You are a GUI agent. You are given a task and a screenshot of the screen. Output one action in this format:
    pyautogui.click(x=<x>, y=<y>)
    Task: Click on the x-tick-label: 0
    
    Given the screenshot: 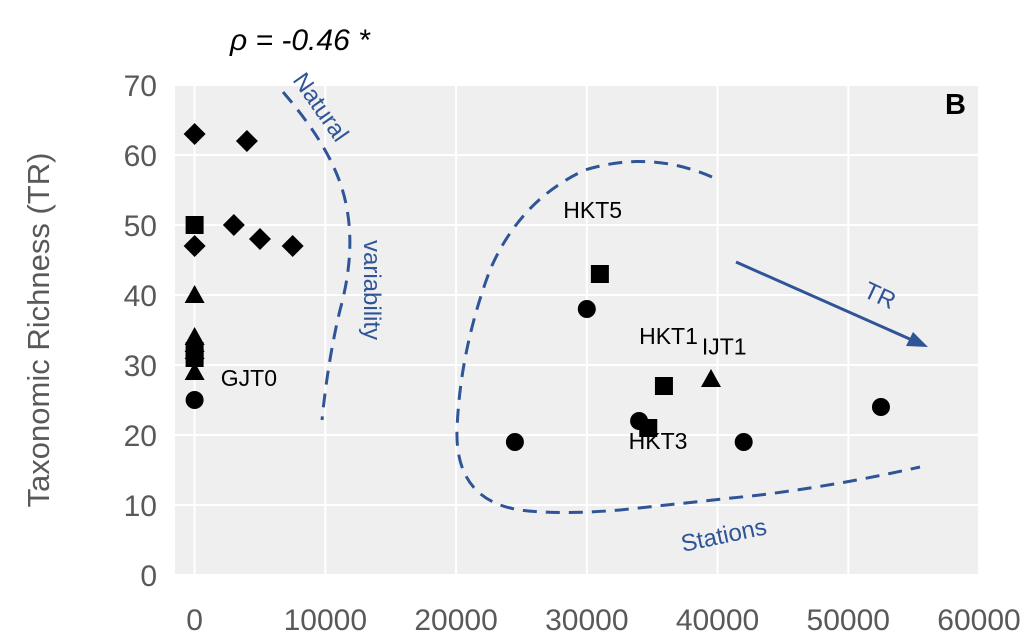 What is the action you would take?
    pyautogui.click(x=194, y=620)
    